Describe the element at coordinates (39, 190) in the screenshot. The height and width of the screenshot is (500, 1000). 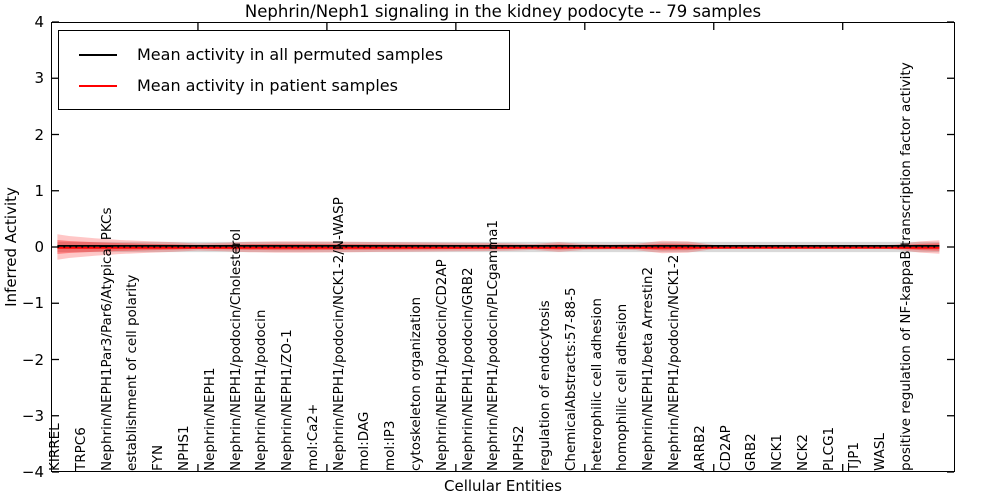
I see `y-tick-label: 1` at that location.